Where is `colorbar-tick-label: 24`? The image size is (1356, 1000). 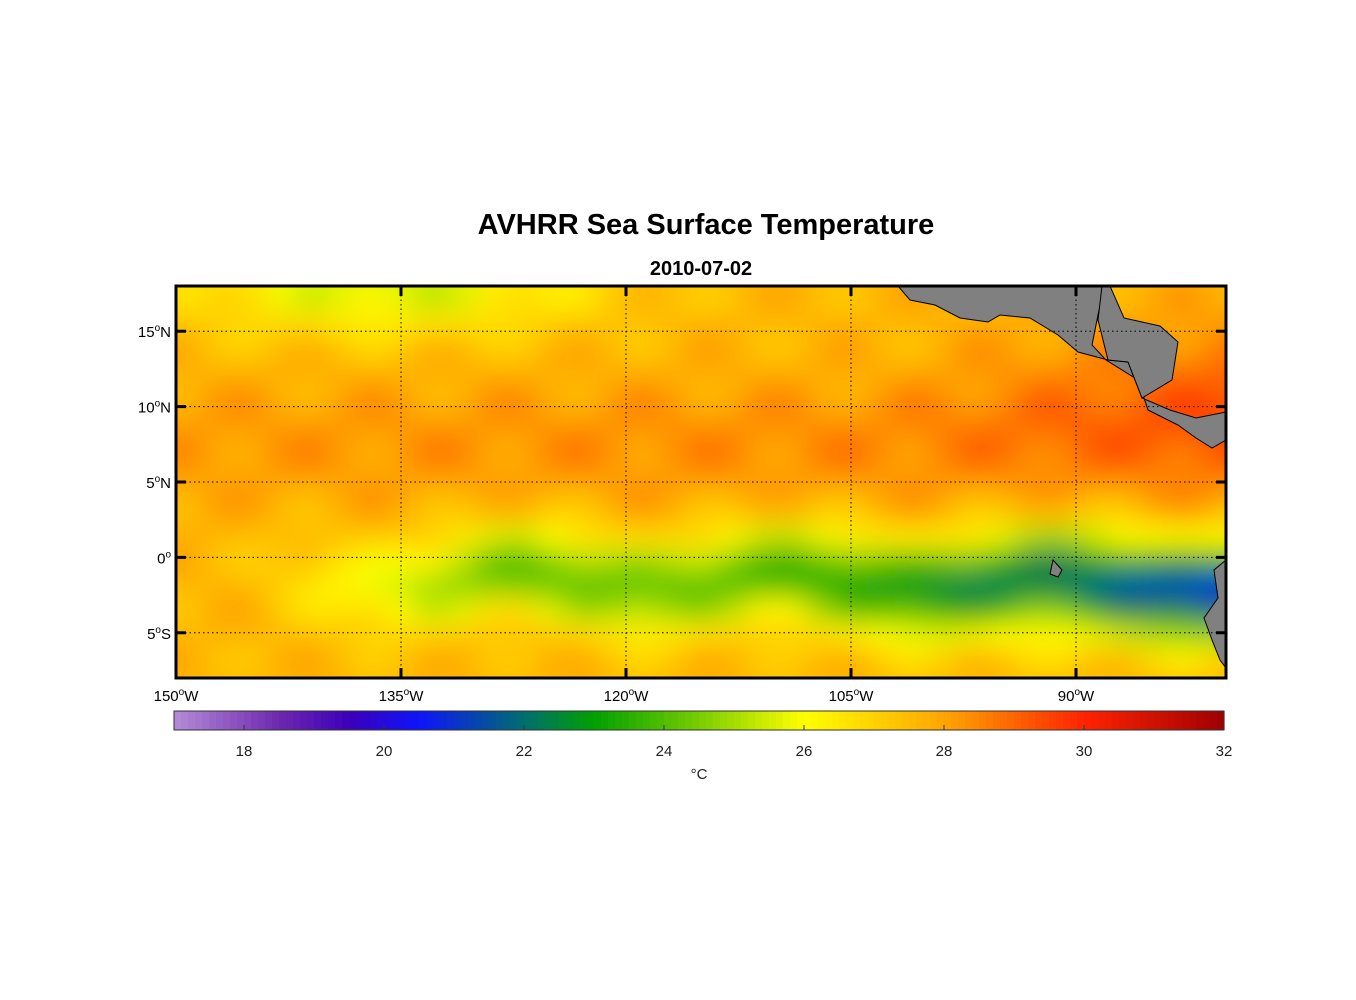 colorbar-tick-label: 24 is located at coordinates (664, 751).